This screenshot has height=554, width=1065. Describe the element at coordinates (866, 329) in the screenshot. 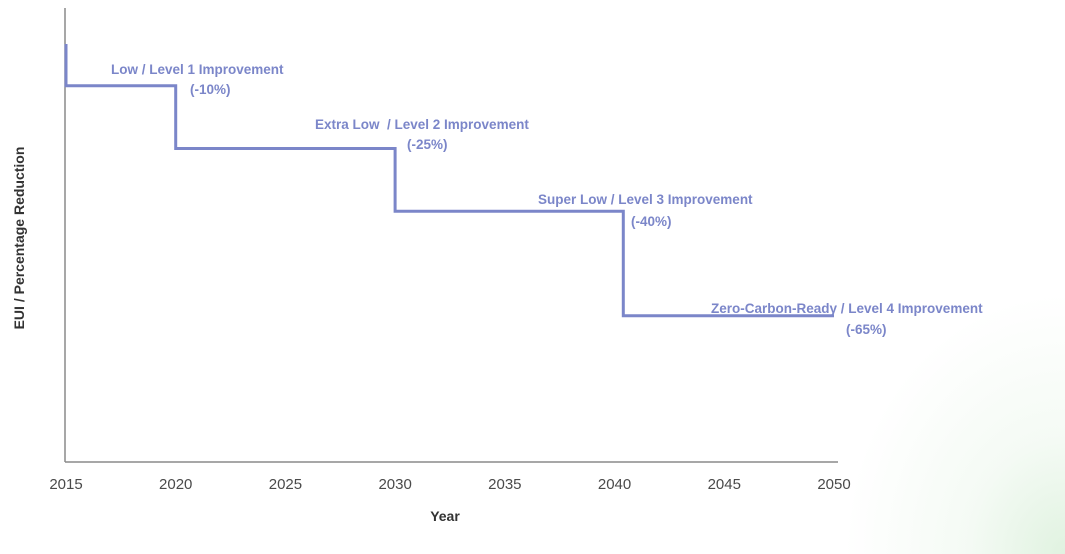

I see `annotation-value-level-4: (-65%)` at that location.